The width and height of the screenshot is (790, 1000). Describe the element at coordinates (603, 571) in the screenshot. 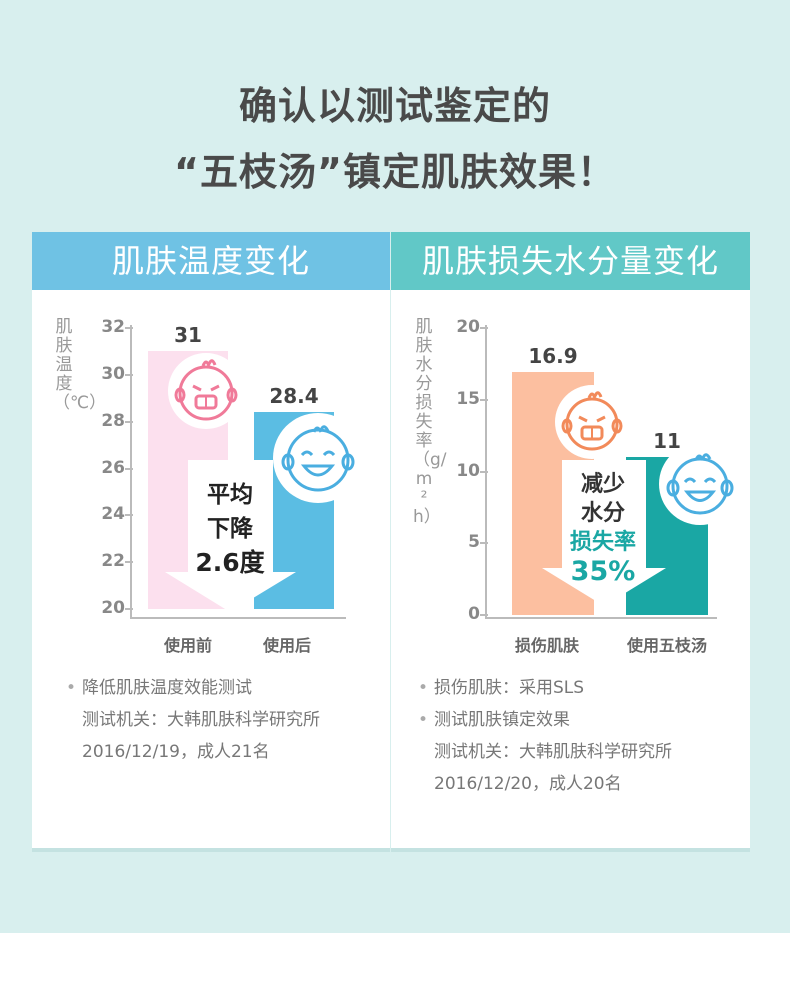

I see `annotation-line: 35%` at that location.